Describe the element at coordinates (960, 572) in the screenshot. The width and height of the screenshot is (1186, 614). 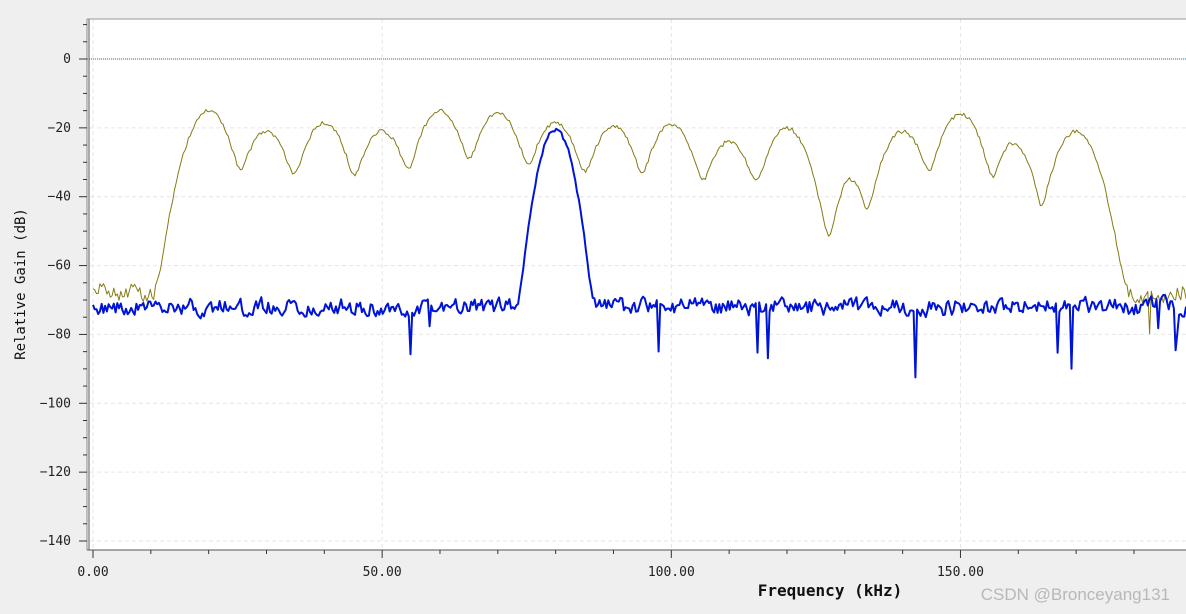
I see `x-tick-label: 150.00` at that location.